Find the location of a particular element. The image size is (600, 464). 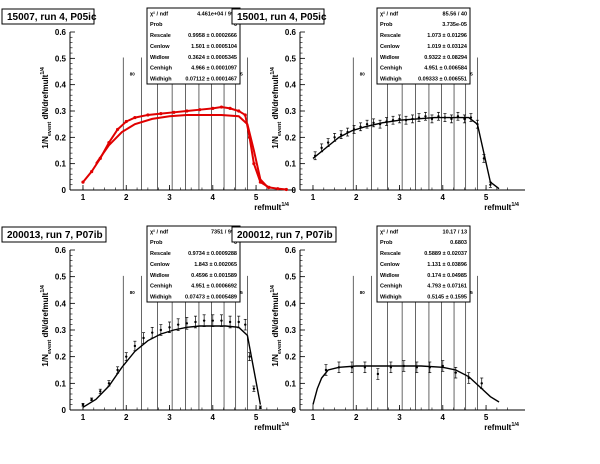

stats-value: 1.073 ± 0.01296 is located at coordinates (447, 36).